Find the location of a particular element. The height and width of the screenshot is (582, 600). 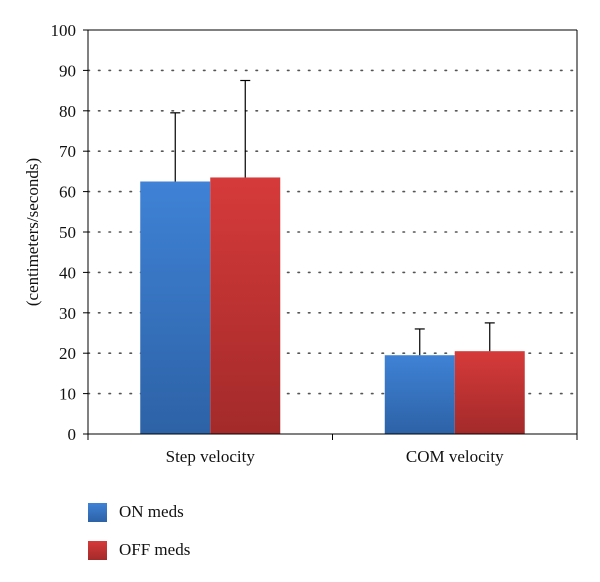

y-tick-label: 20 is located at coordinates (67, 353).